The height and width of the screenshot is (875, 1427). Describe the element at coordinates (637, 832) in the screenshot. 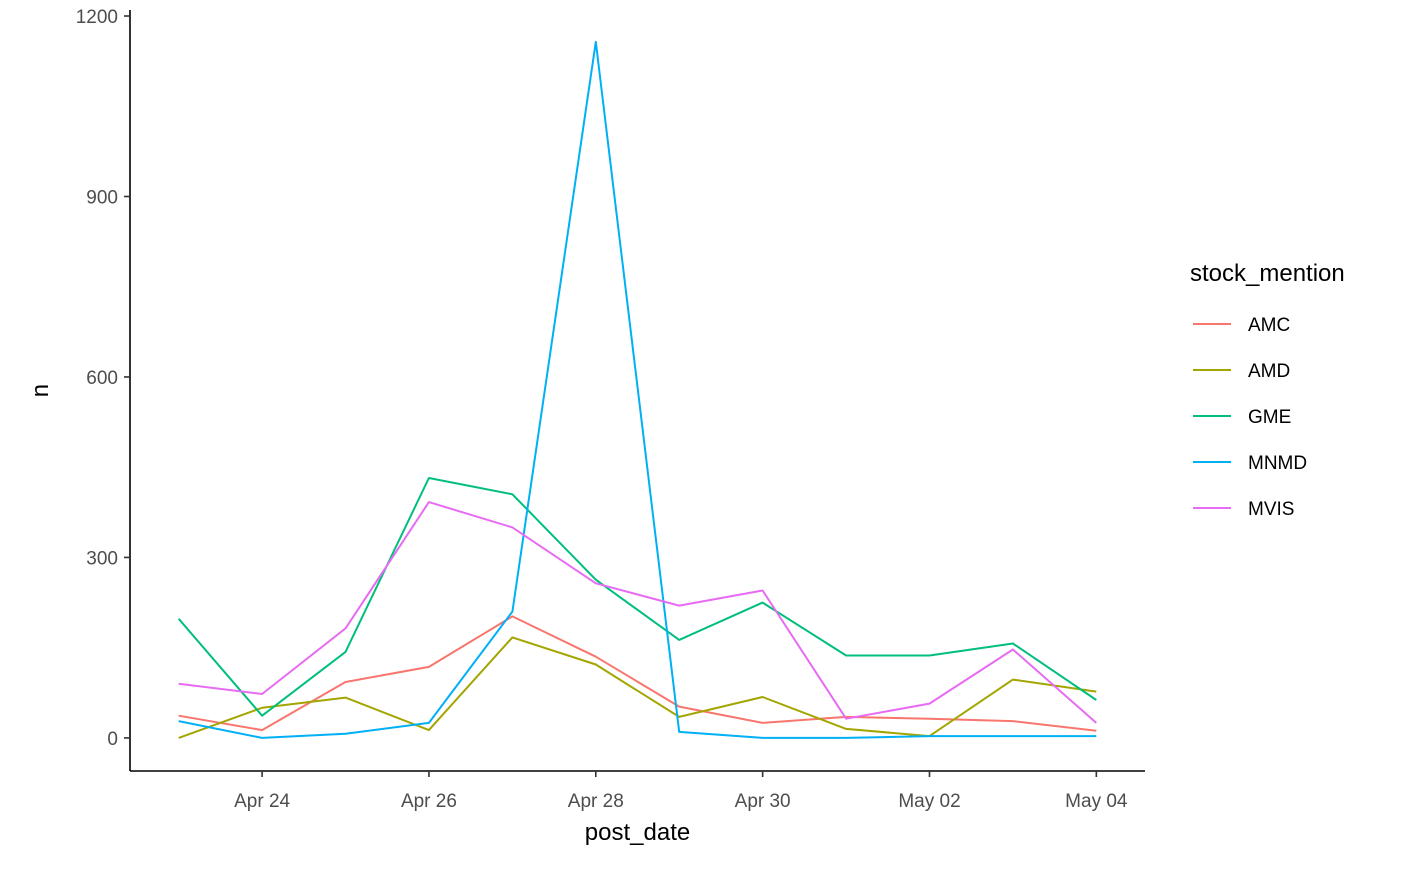

I see `x-axis-title: post_date` at that location.